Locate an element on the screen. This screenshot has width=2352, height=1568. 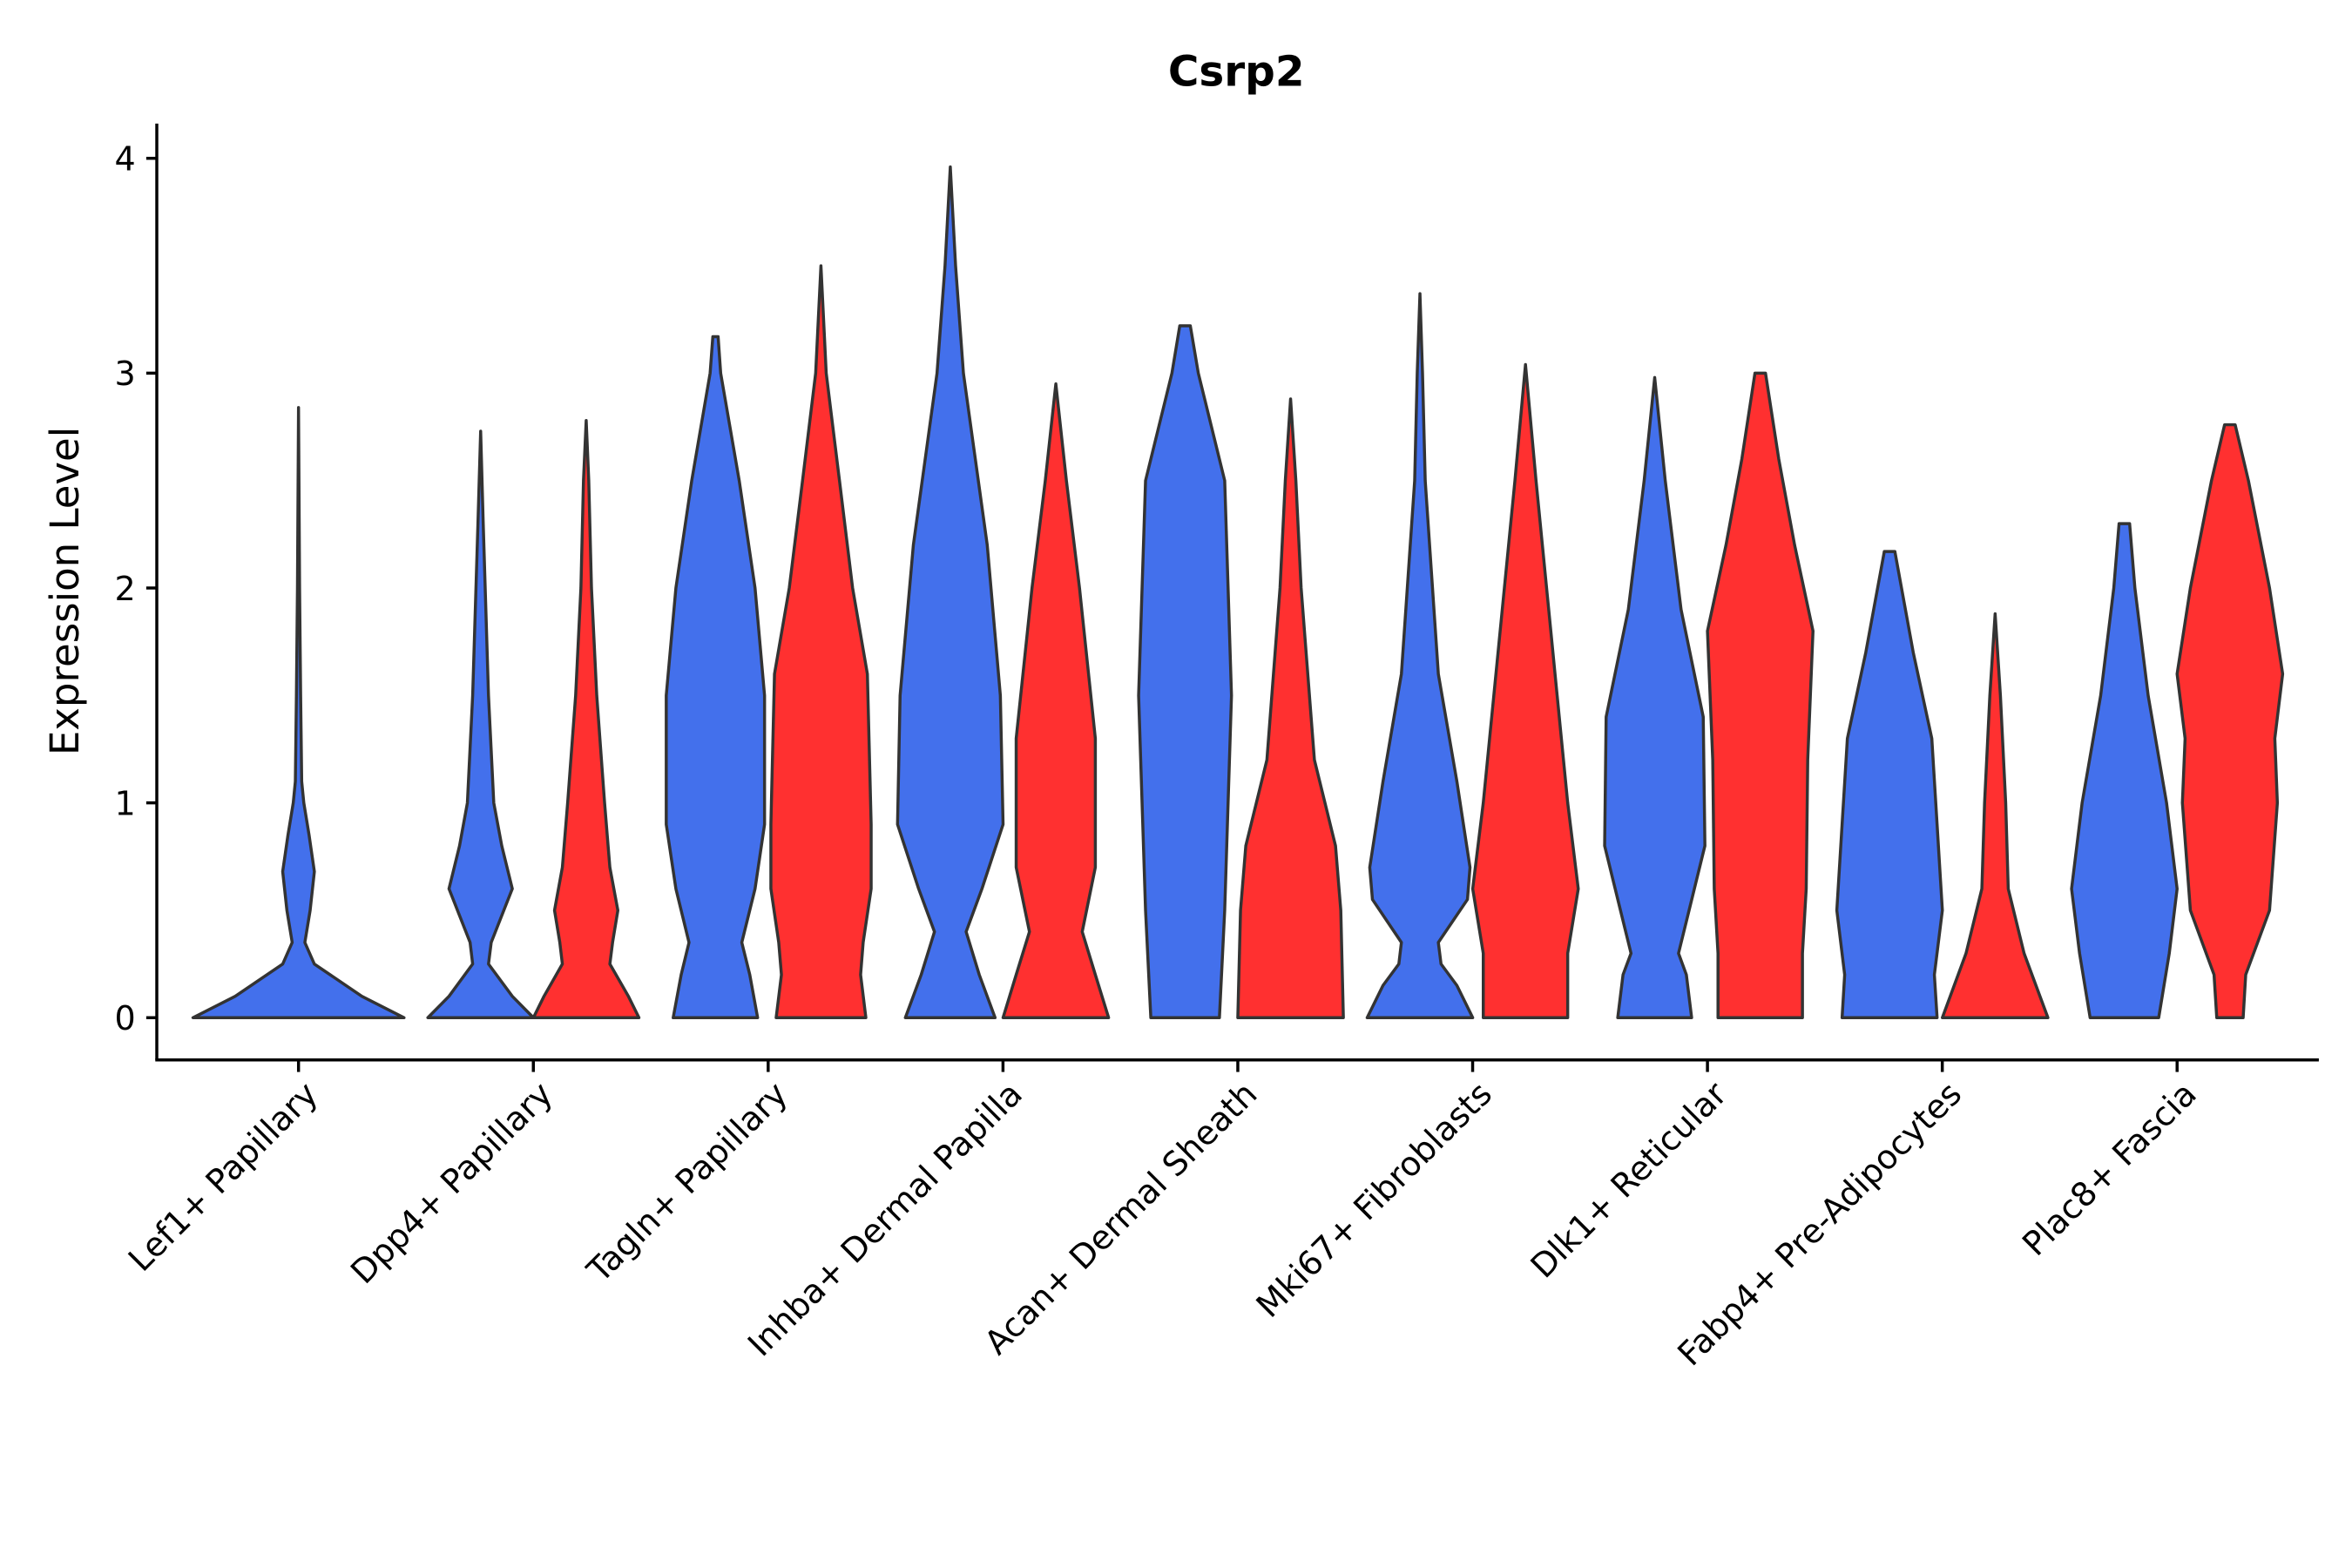
x-tick-label: Acan+ Dermal Sheath is located at coordinates (1121, 1218).